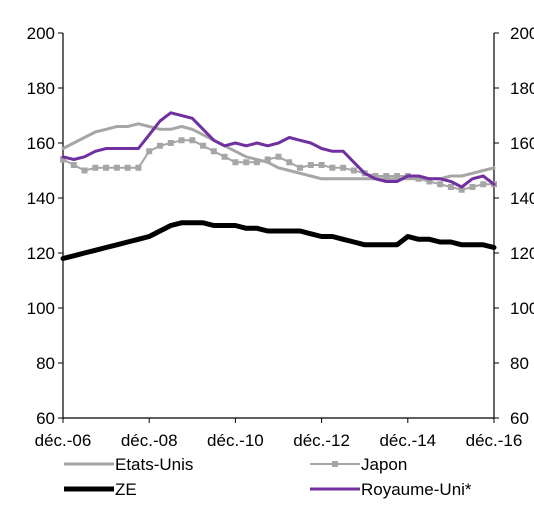 This screenshot has width=534, height=505. What do you see at coordinates (522, 198) in the screenshot?
I see `y-tick-label-right: 140` at bounding box center [522, 198].